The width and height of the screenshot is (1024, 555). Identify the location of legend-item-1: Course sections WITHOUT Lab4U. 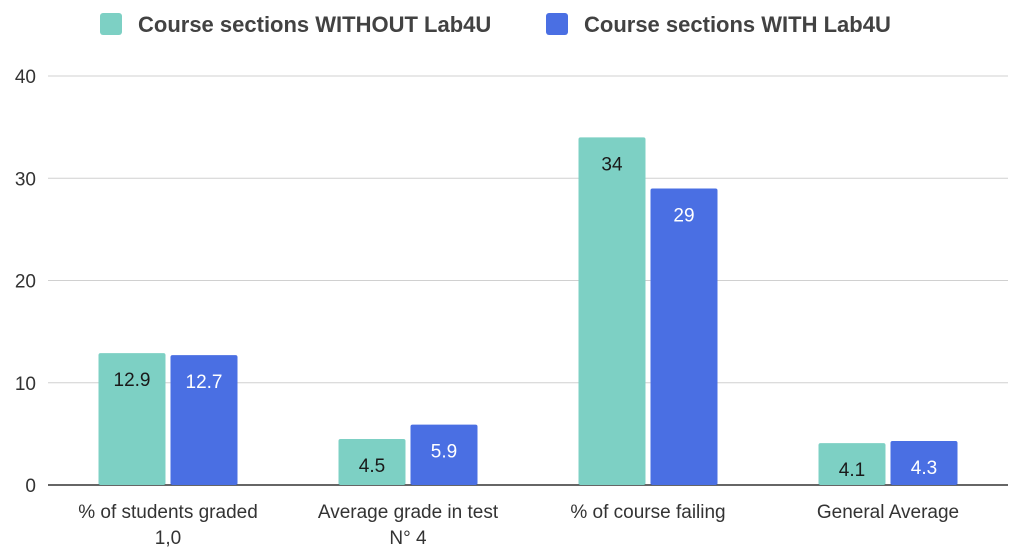
(295, 24).